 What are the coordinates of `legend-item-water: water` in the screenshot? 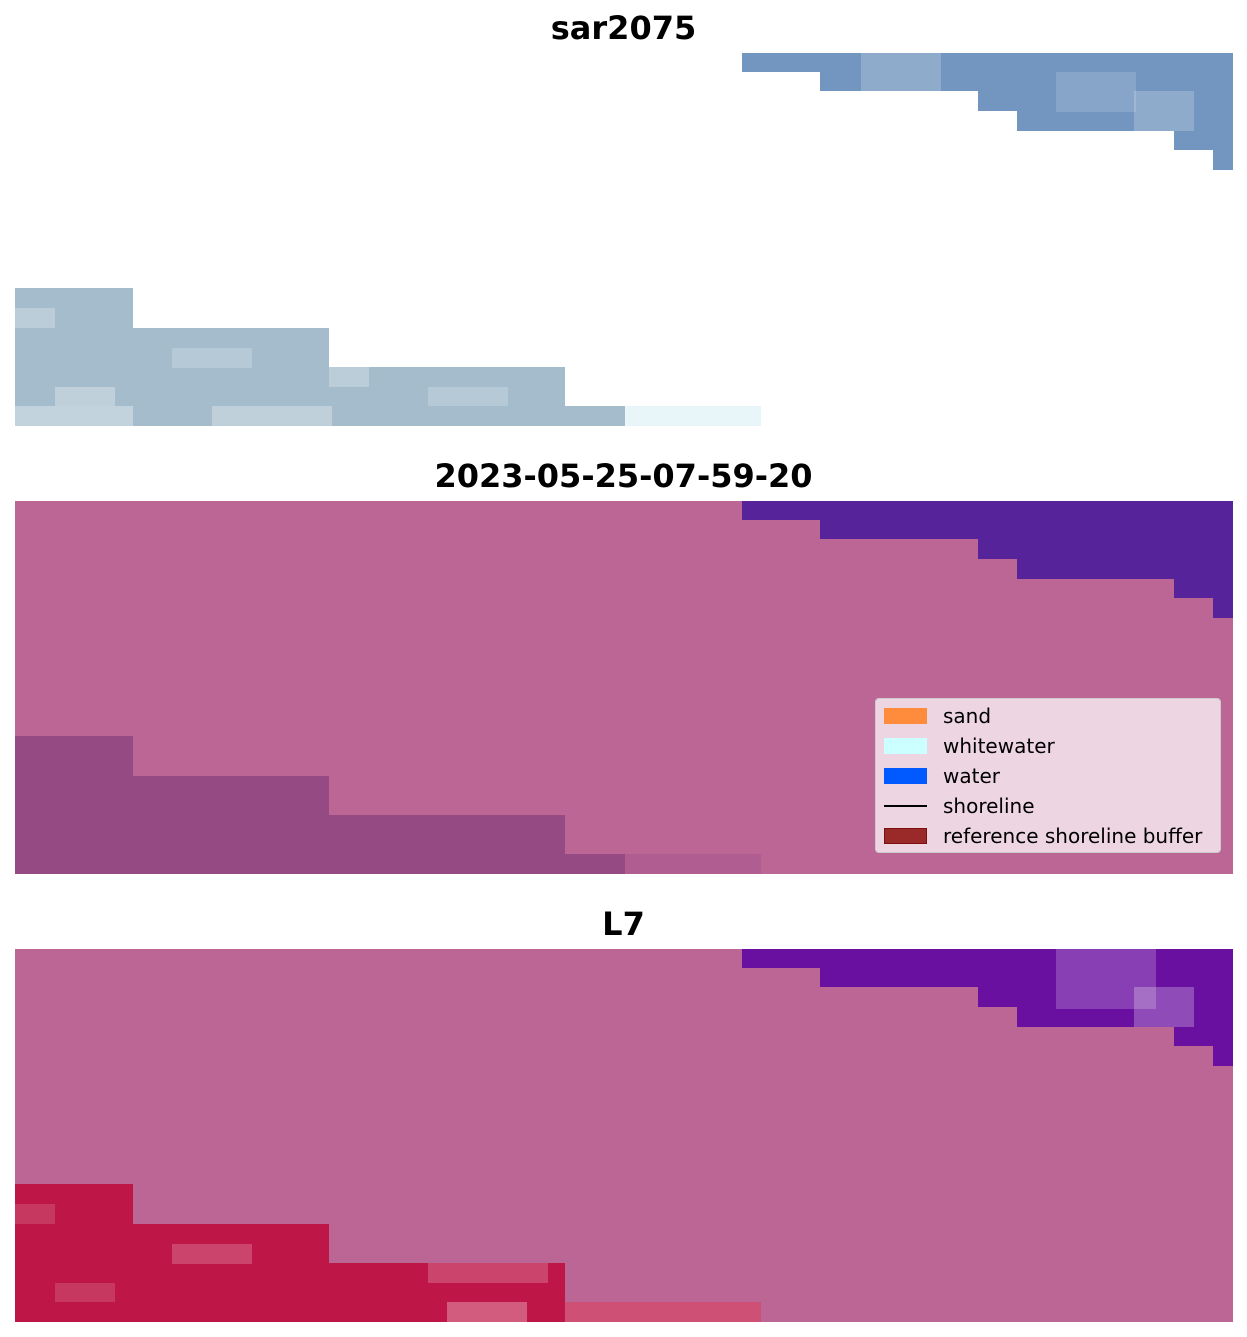 It's located at (942, 776).